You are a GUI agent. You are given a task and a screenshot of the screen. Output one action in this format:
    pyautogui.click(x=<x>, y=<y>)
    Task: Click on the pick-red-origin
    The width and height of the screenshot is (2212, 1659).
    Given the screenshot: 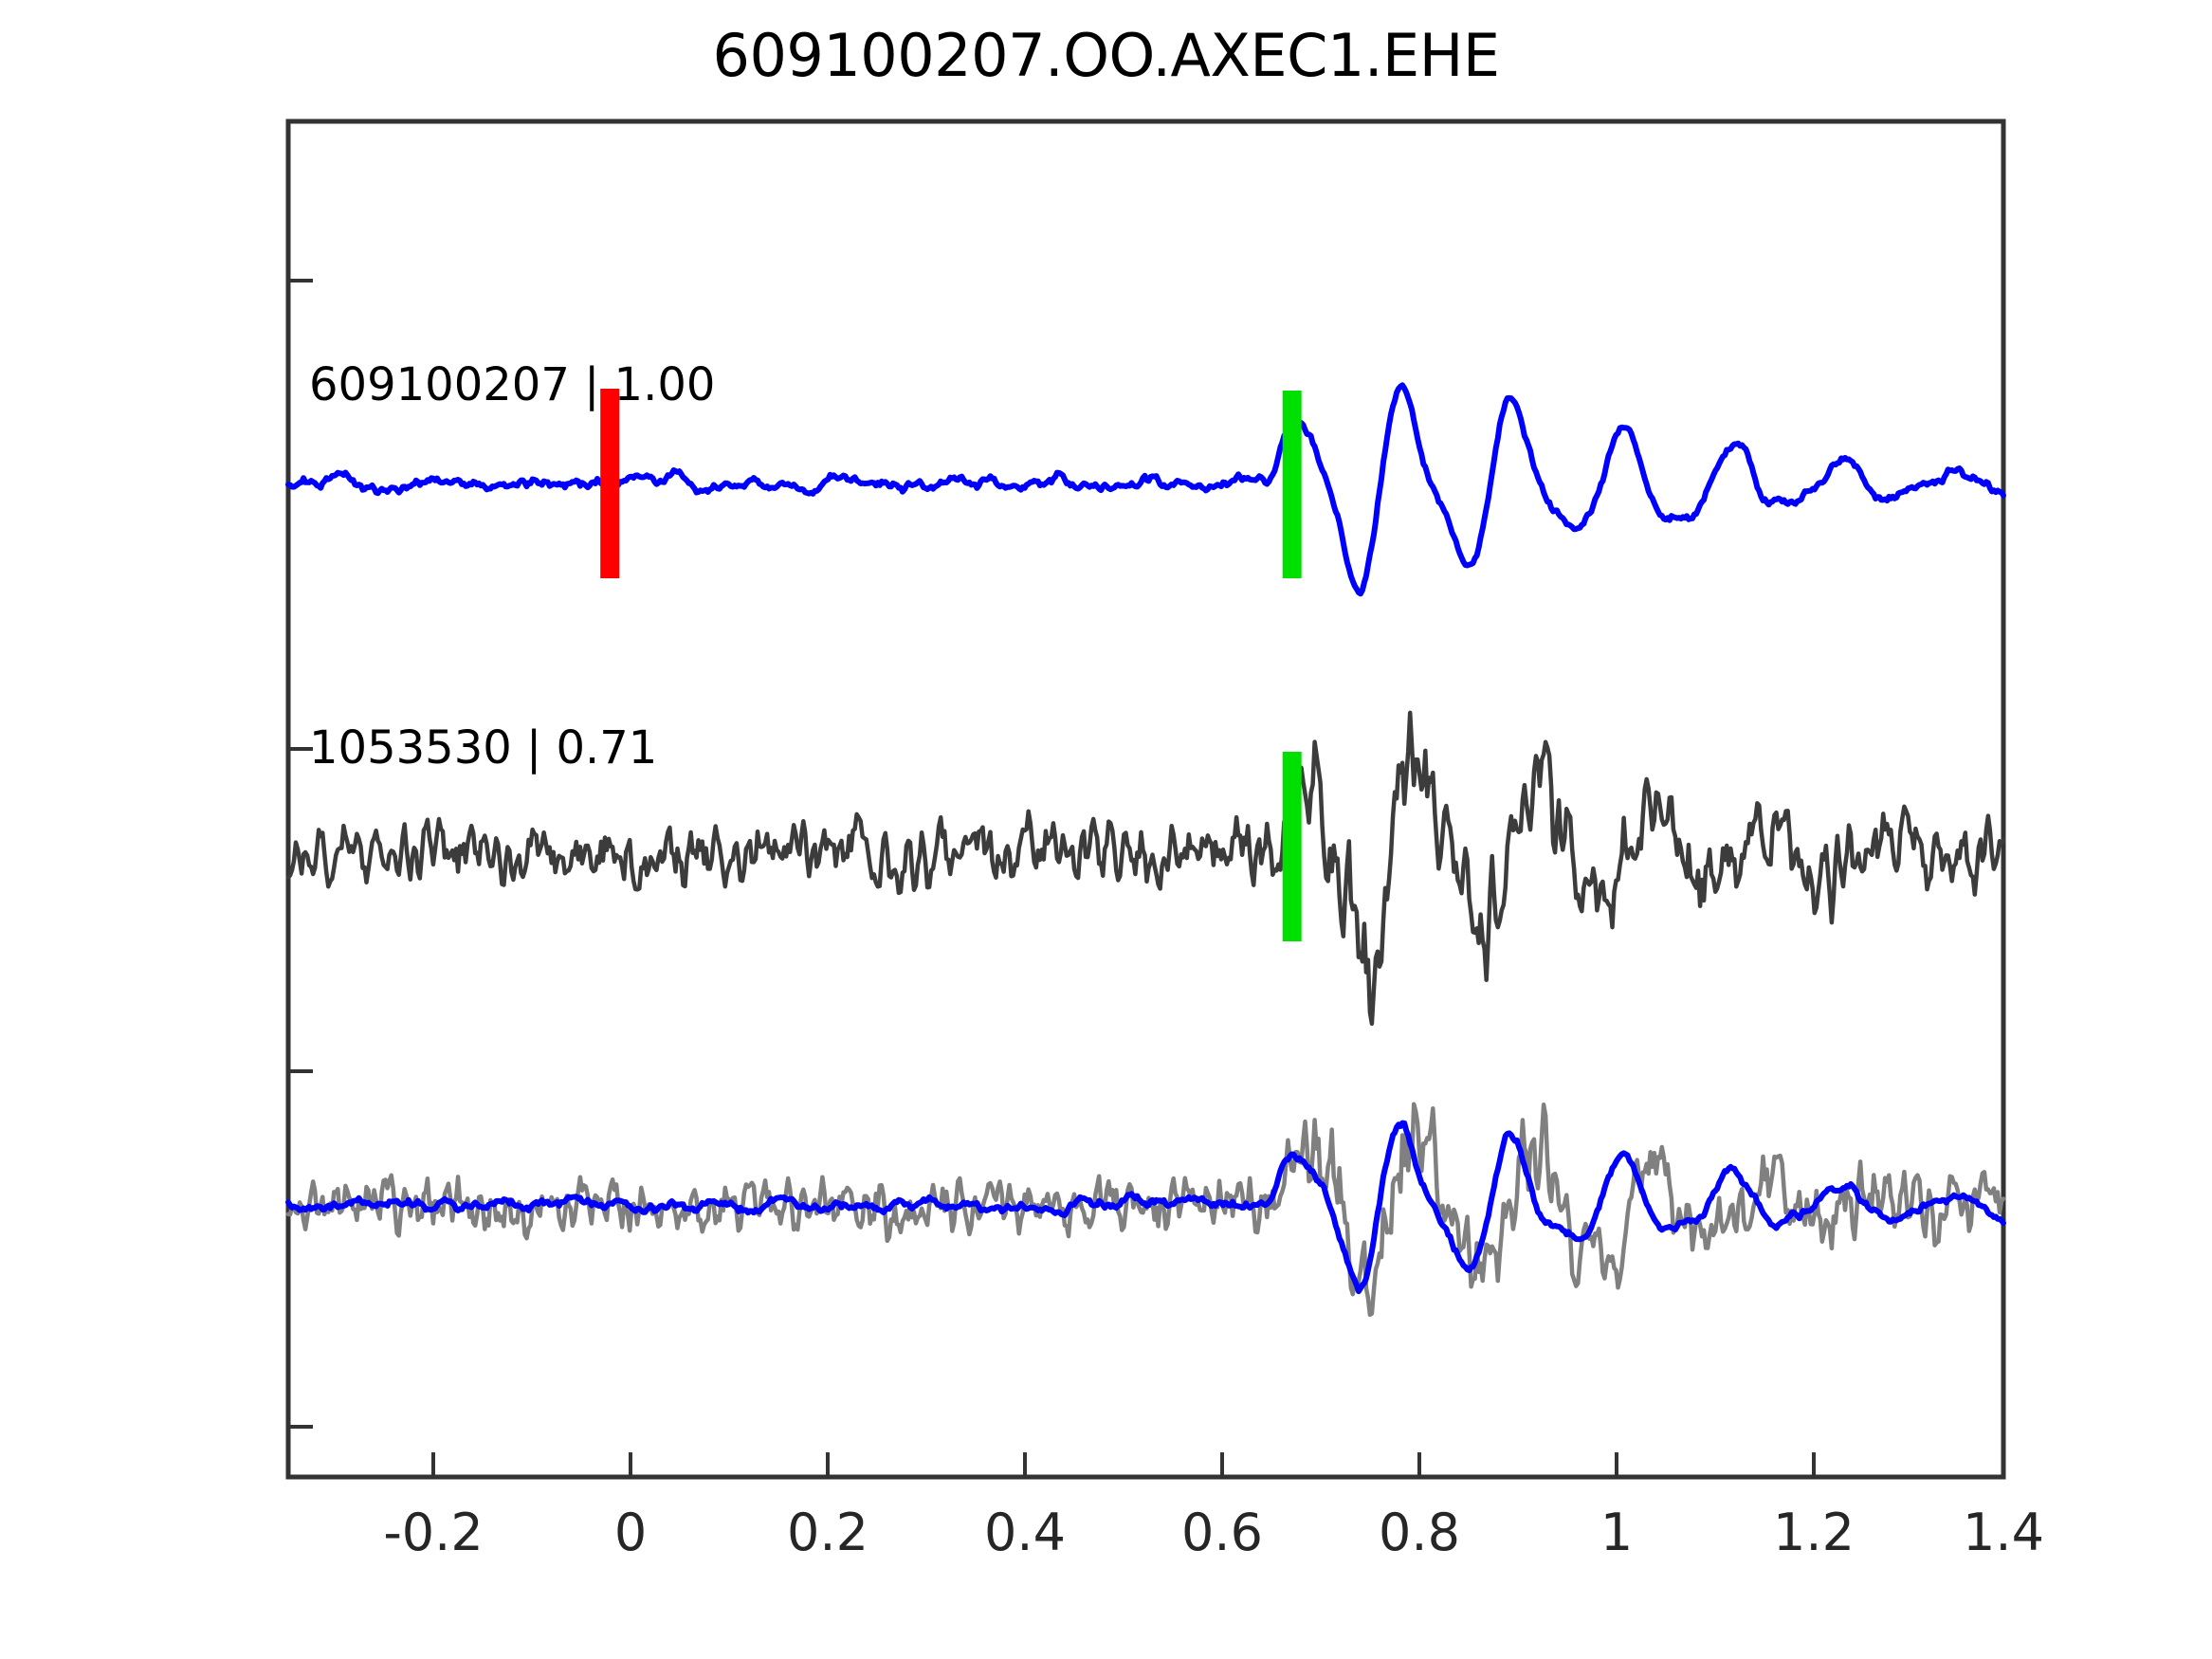 What is the action you would take?
    pyautogui.click(x=610, y=483)
    